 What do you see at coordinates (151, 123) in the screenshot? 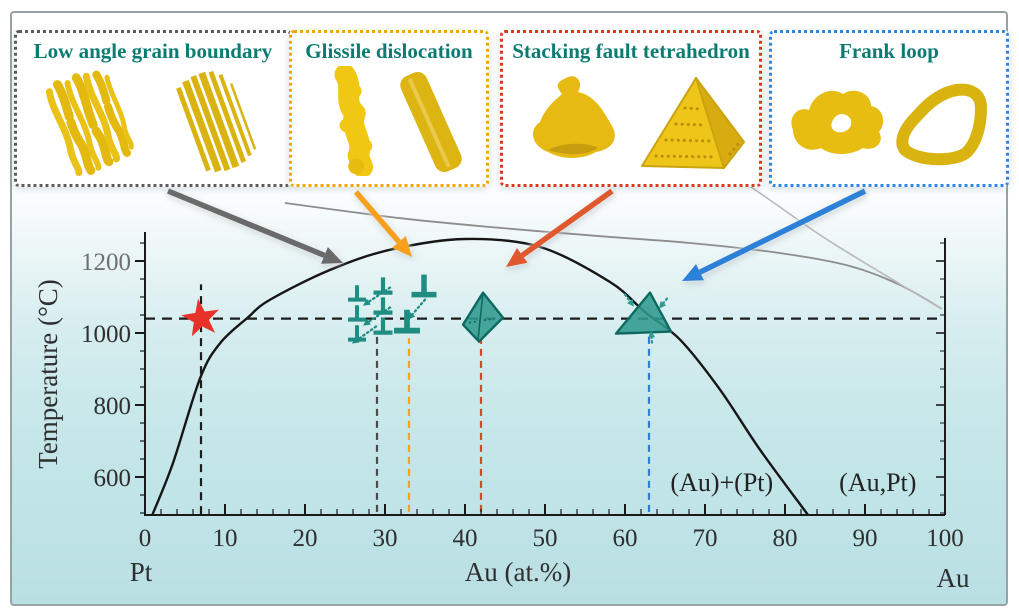
I see `low-angle-grain-boundary-images` at bounding box center [151, 123].